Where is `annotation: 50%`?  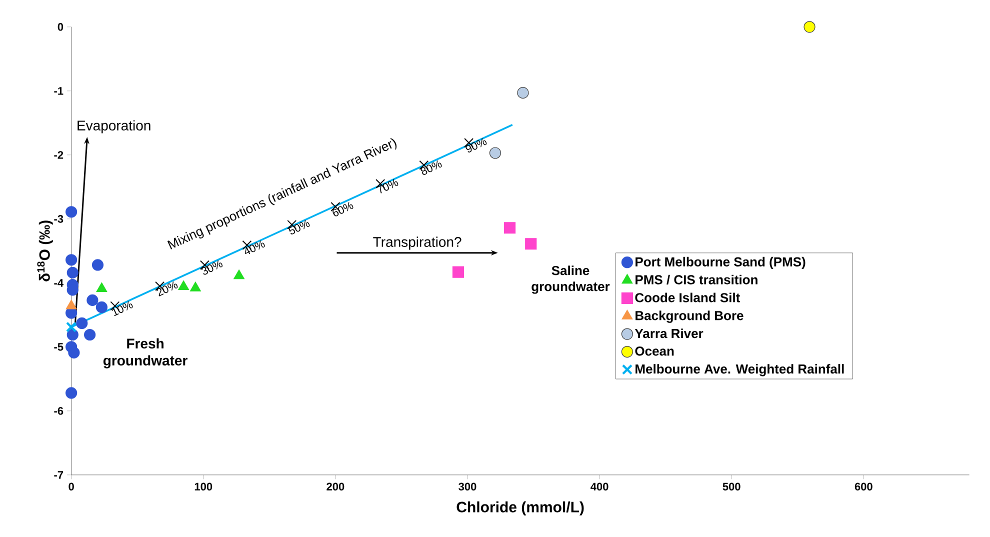 annotation: 50% is located at coordinates (299, 227).